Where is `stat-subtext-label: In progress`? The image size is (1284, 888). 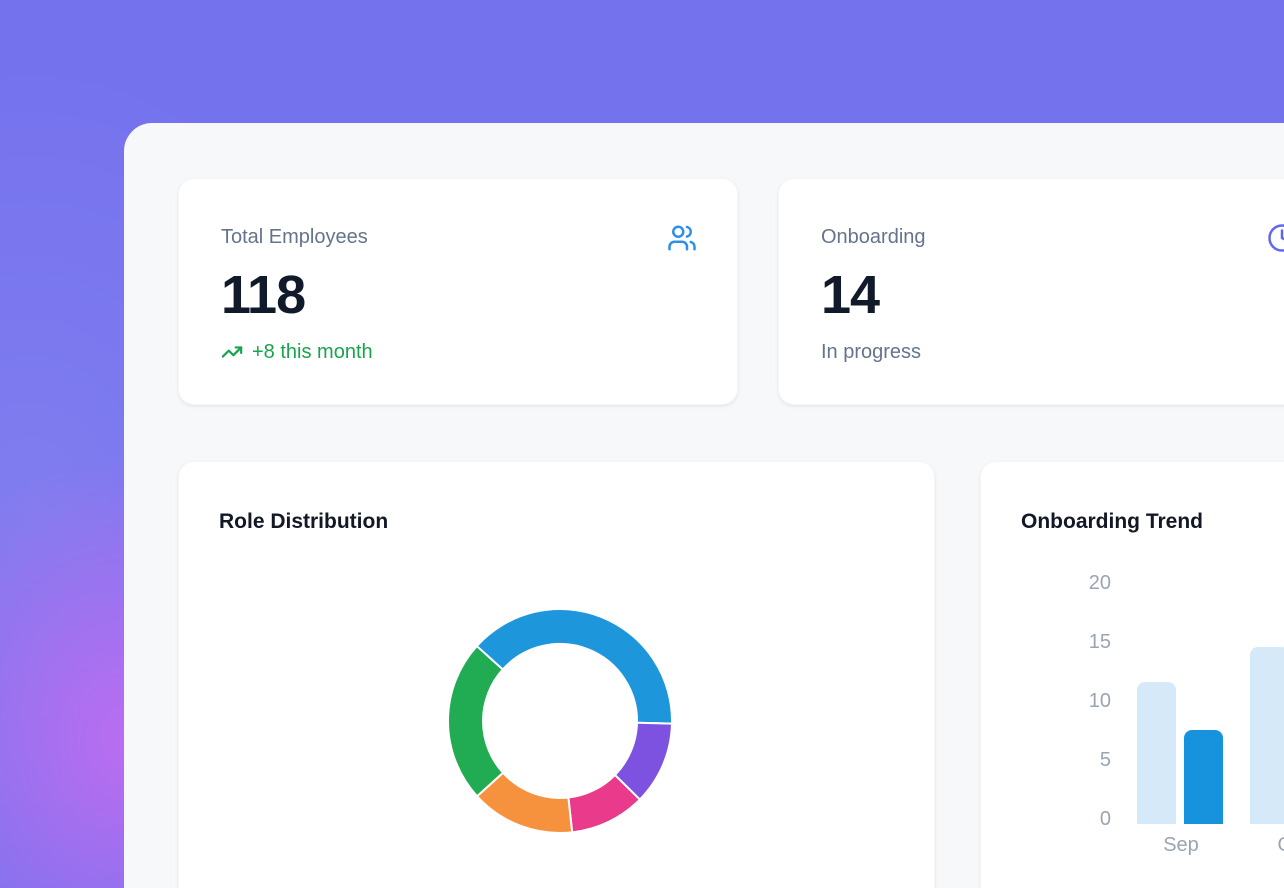 stat-subtext-label: In progress is located at coordinates (871, 352).